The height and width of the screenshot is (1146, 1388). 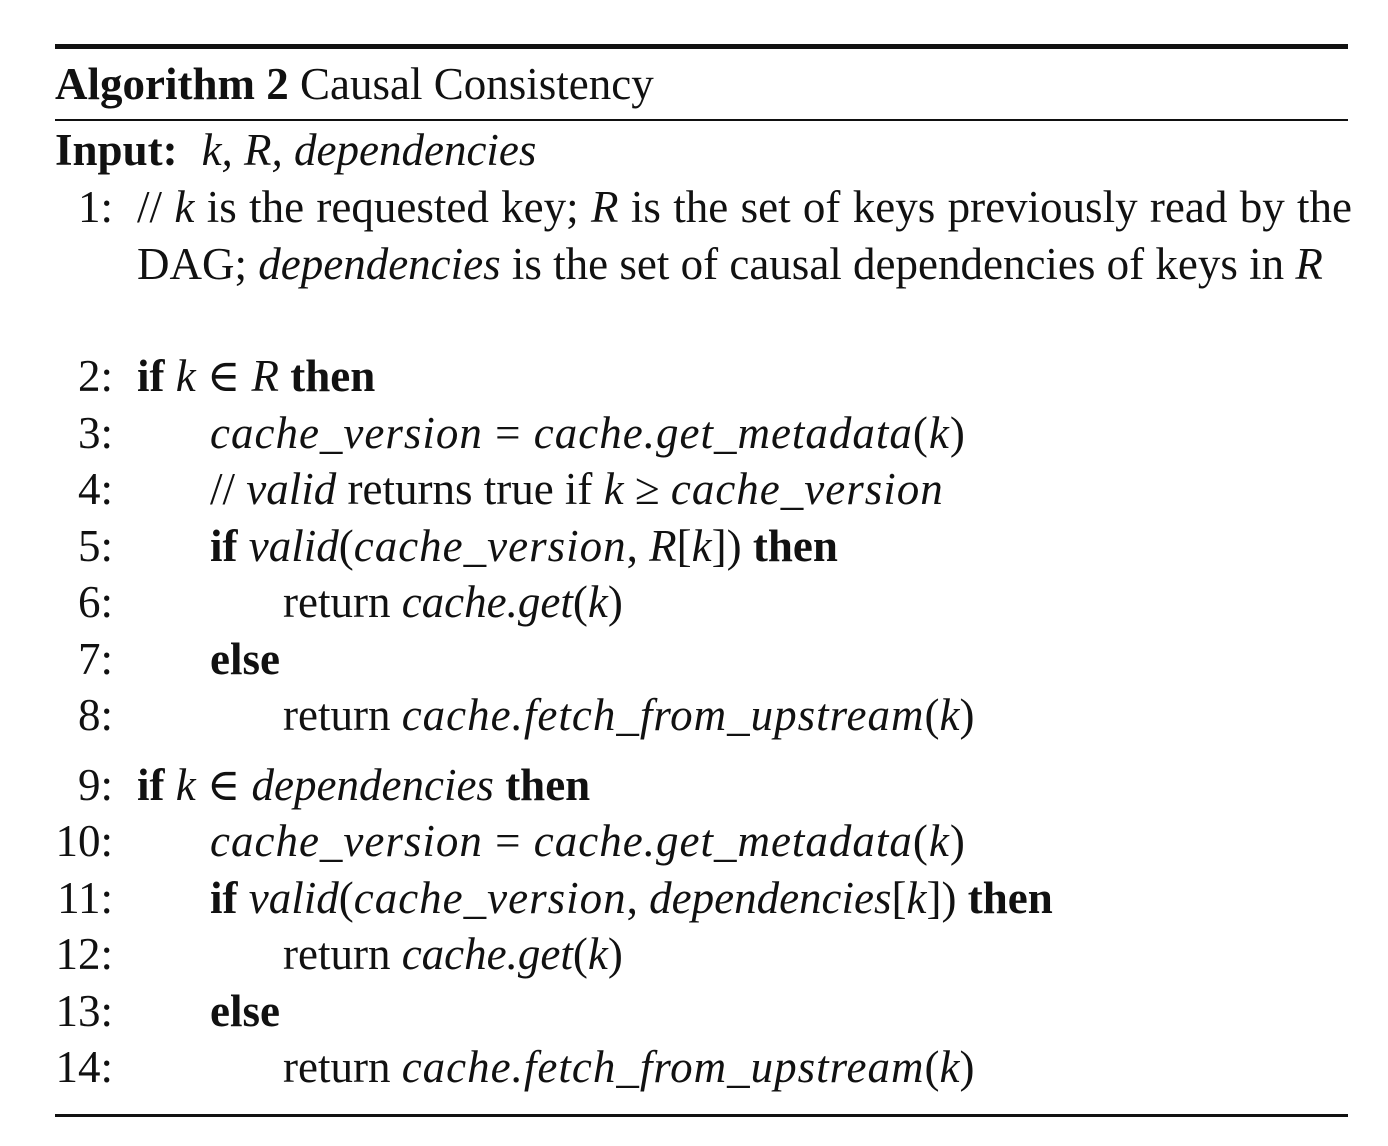 What do you see at coordinates (95, 432) in the screenshot?
I see `line-number: 3:` at bounding box center [95, 432].